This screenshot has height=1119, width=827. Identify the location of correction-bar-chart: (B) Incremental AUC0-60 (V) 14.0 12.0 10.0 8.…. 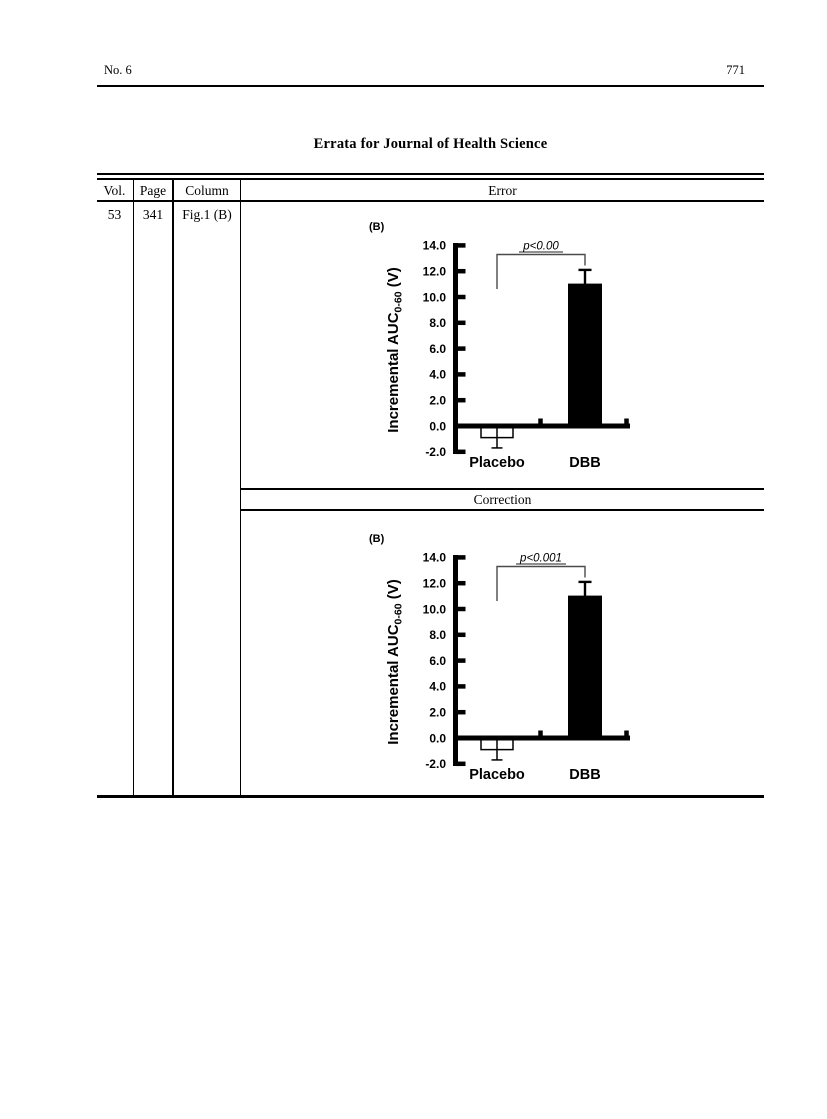
(510, 660).